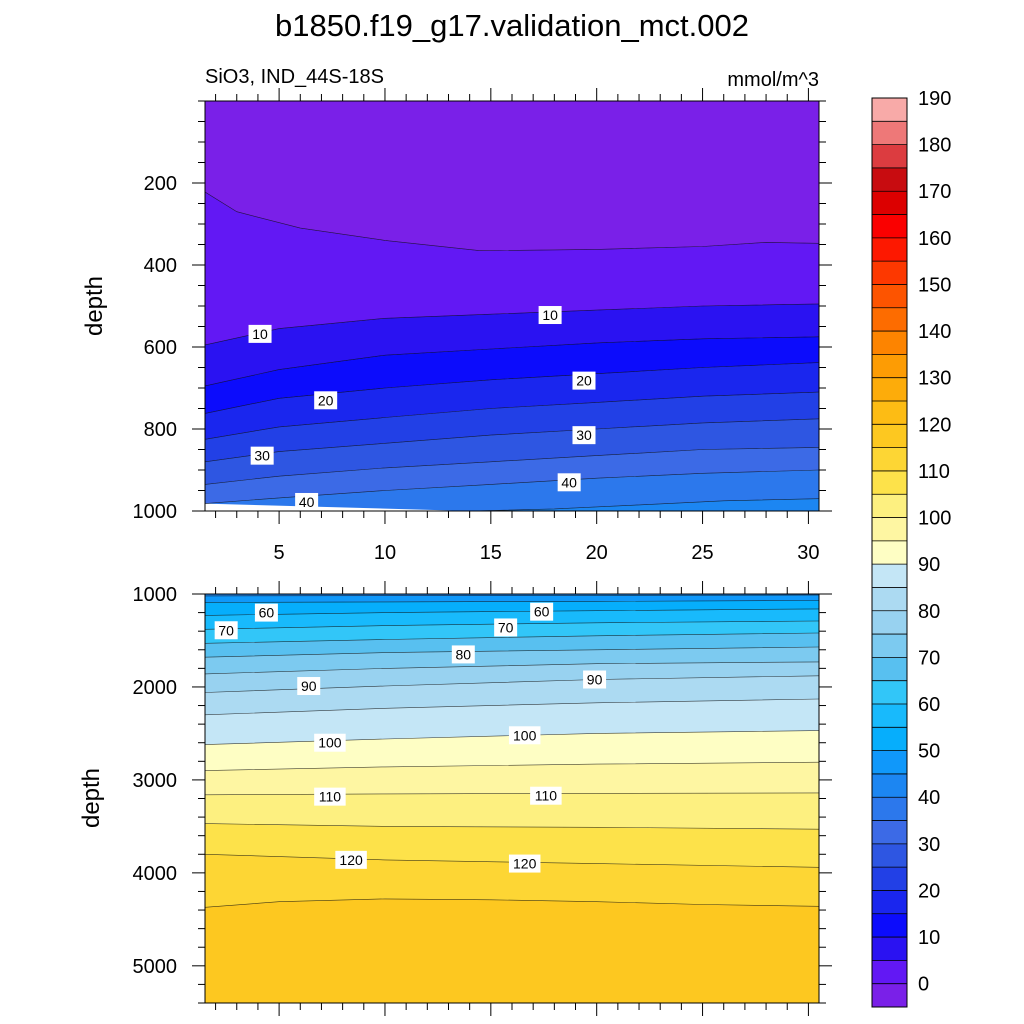 The height and width of the screenshot is (1024, 1024). I want to click on top-contour-labels: 10 10 20 20 30 30 40 40, so click(422, 408).